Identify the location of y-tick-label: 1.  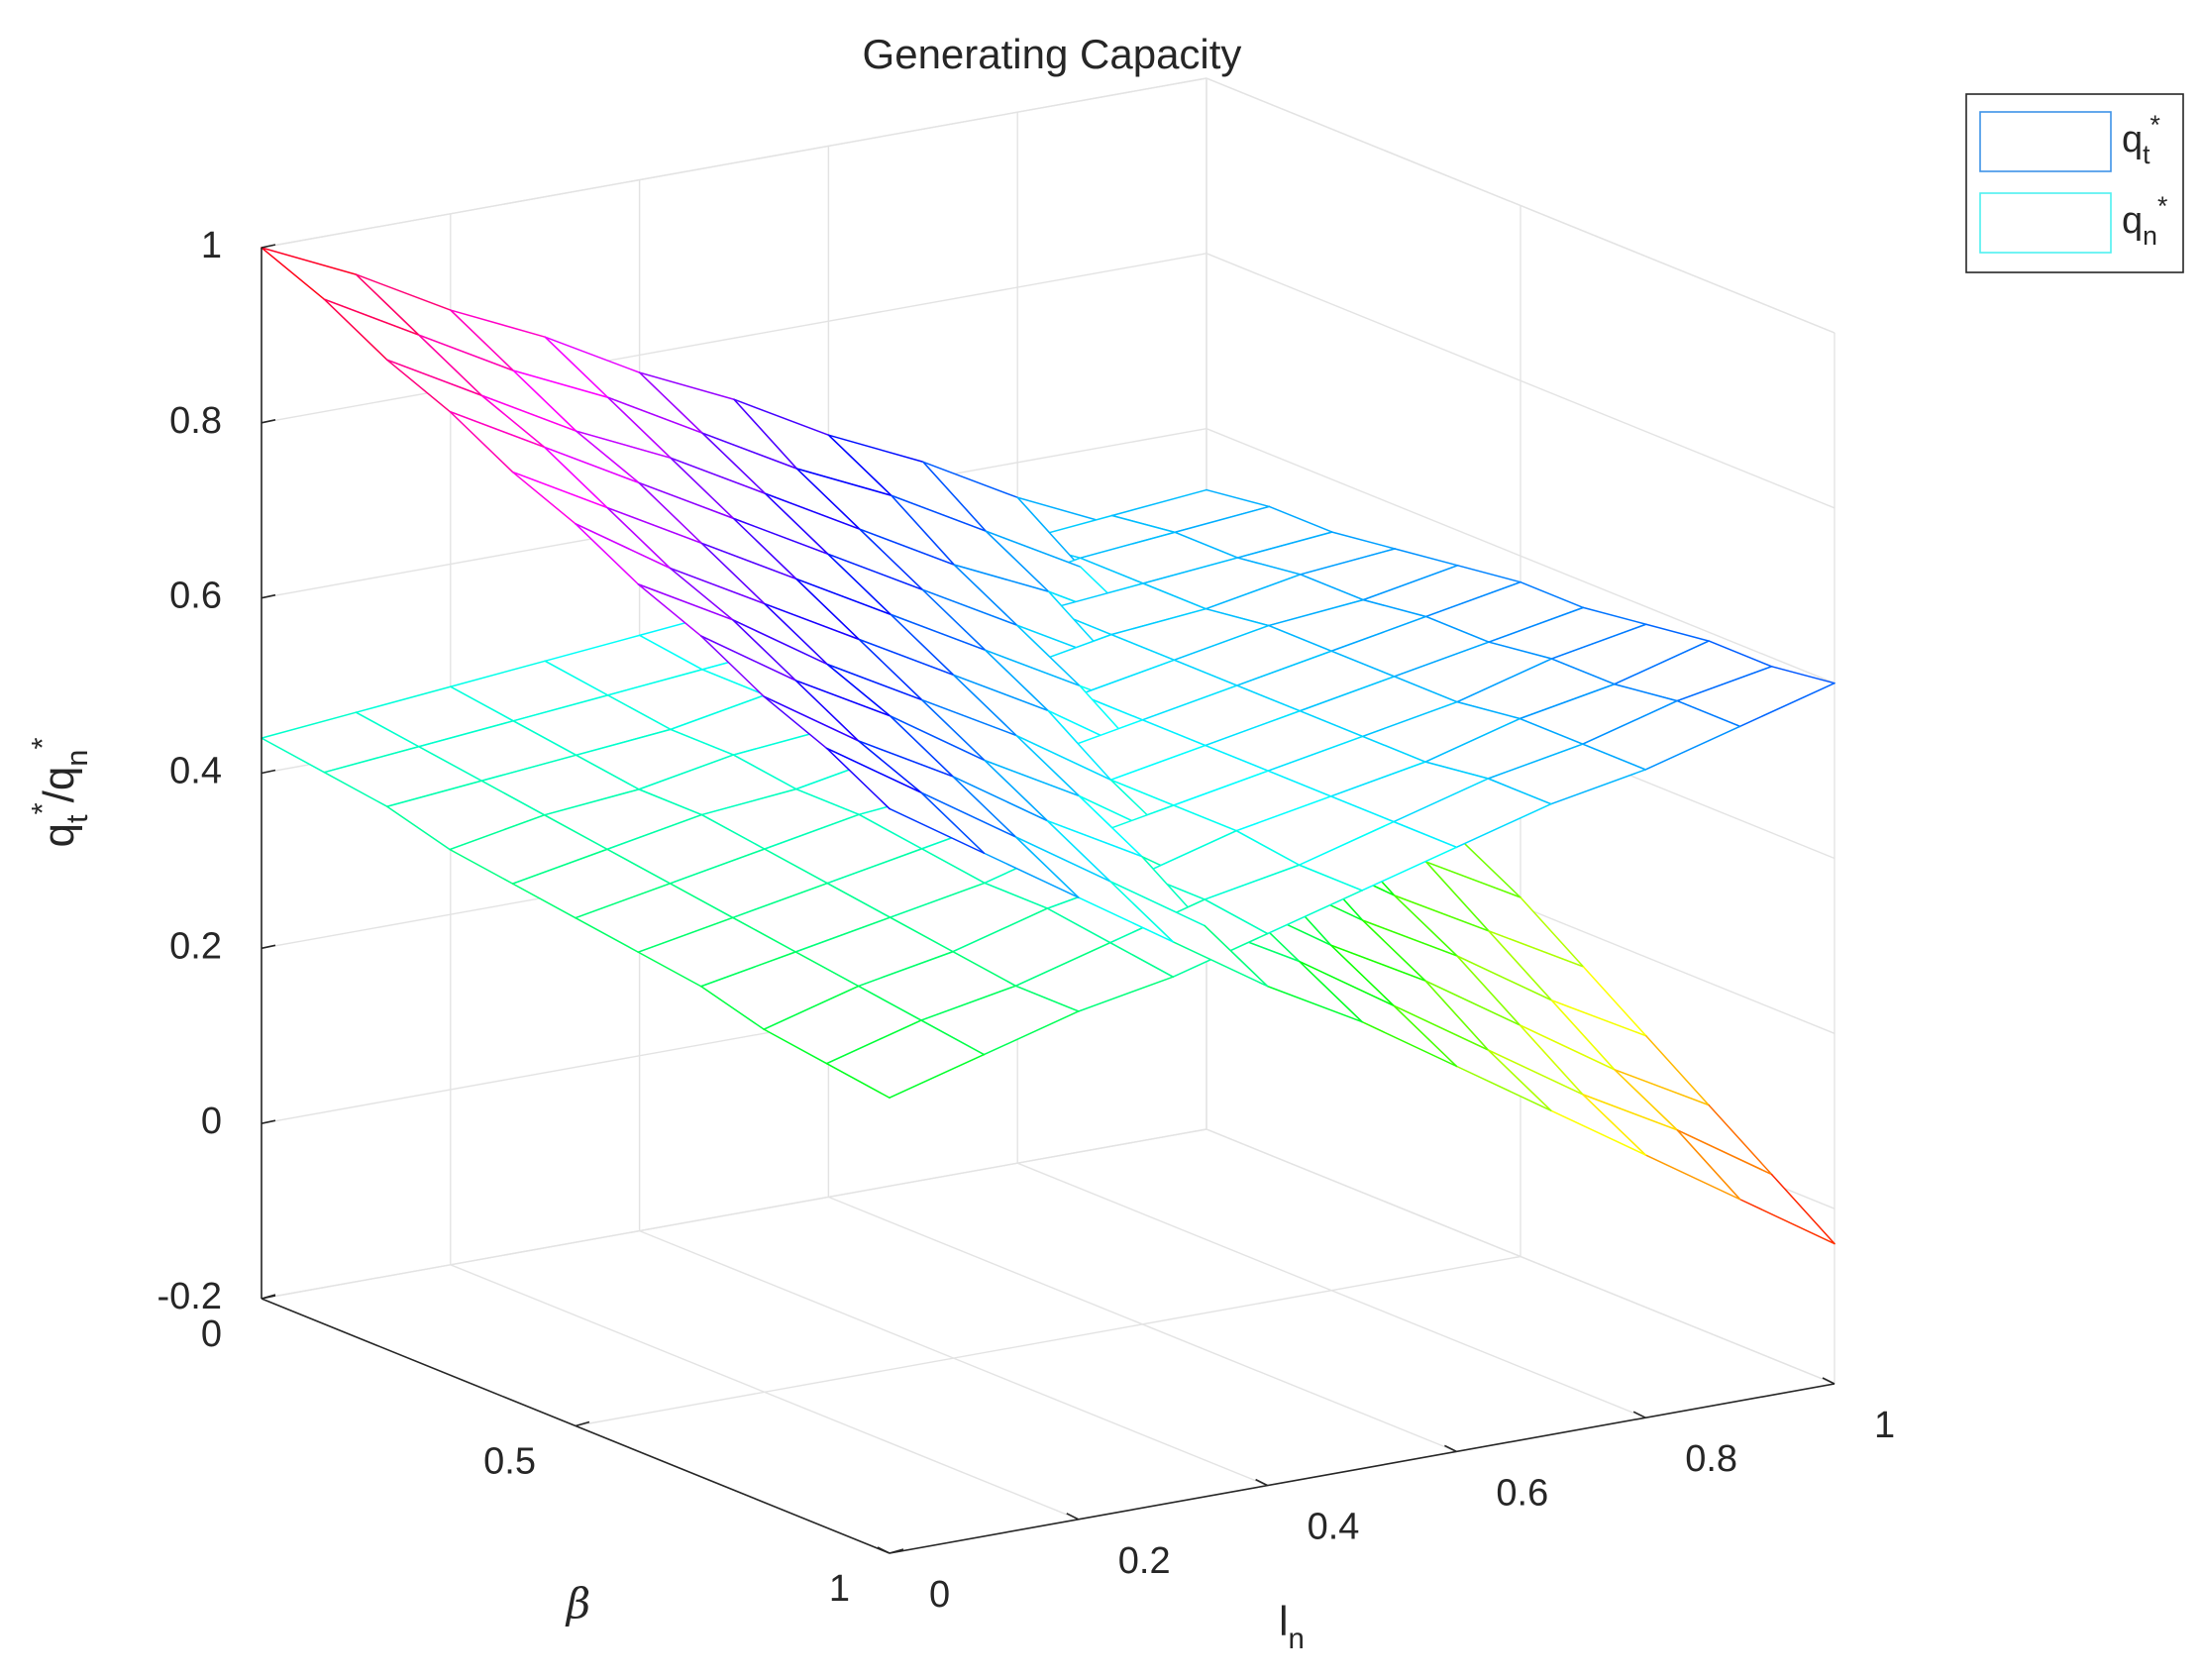
(840, 1589).